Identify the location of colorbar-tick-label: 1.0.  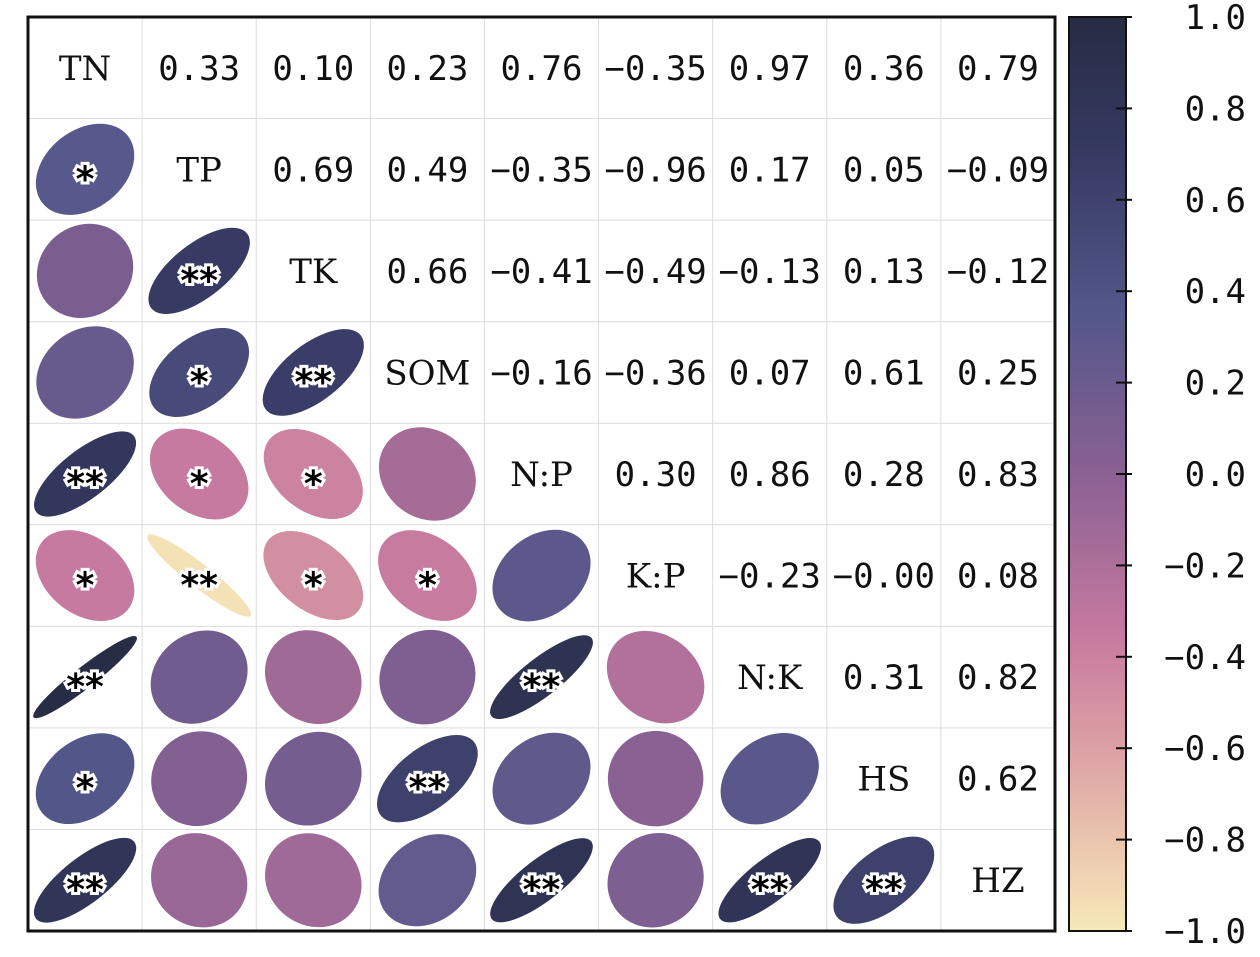
(1215, 19).